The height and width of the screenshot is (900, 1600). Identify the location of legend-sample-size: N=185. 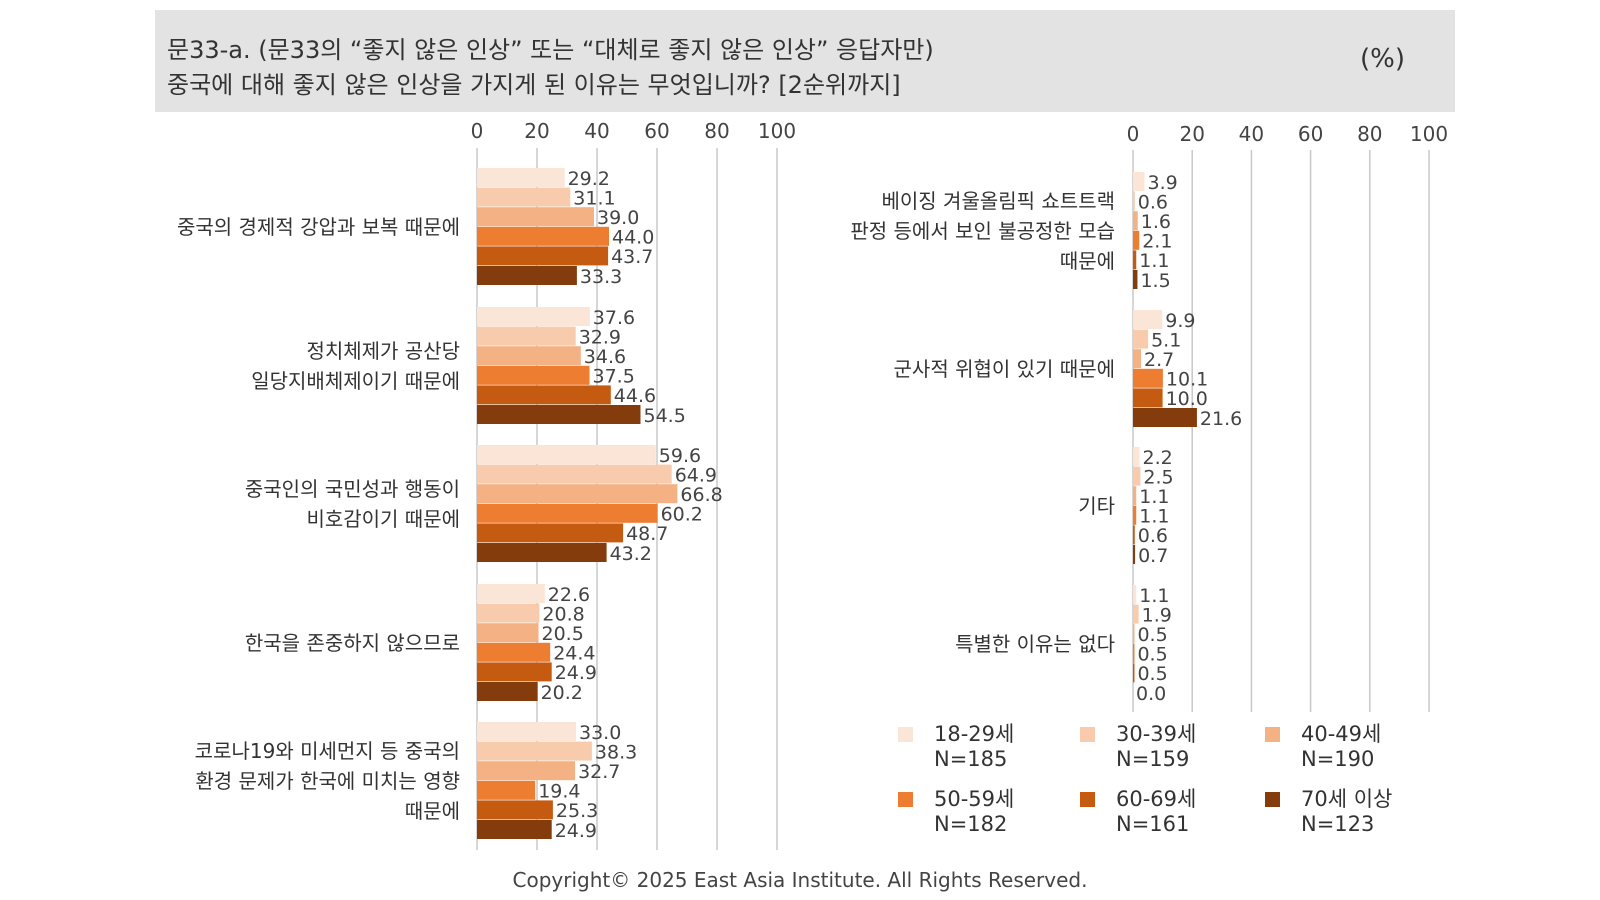
(970, 759).